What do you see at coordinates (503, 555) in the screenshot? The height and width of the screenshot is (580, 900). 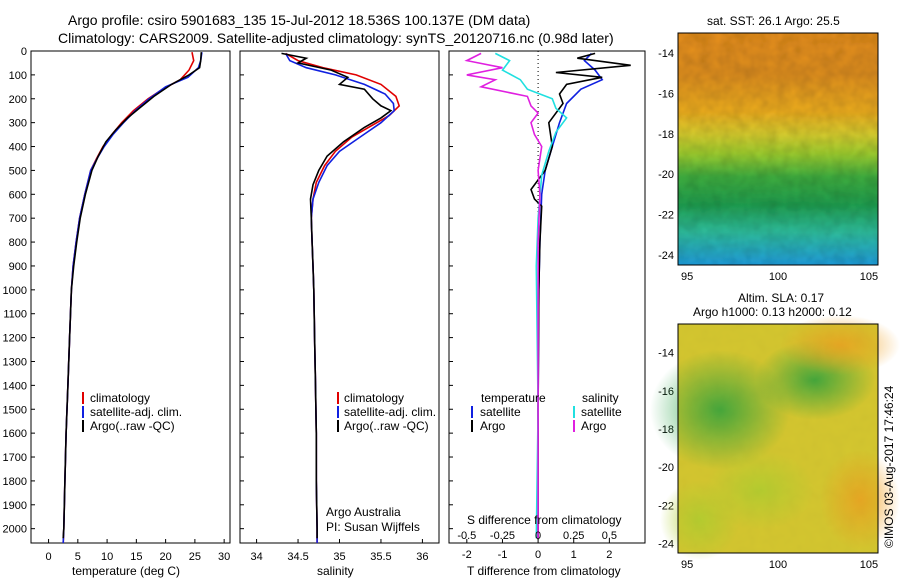 I see `x-tick-label: -1` at bounding box center [503, 555].